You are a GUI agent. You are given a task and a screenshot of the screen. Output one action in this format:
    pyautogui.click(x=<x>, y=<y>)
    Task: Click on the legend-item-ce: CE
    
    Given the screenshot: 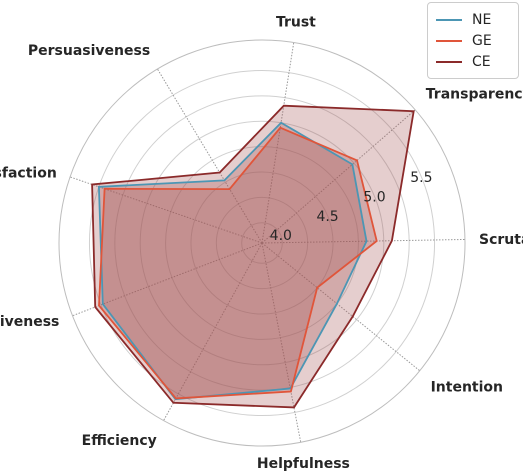 What is the action you would take?
    pyautogui.click(x=473, y=61)
    